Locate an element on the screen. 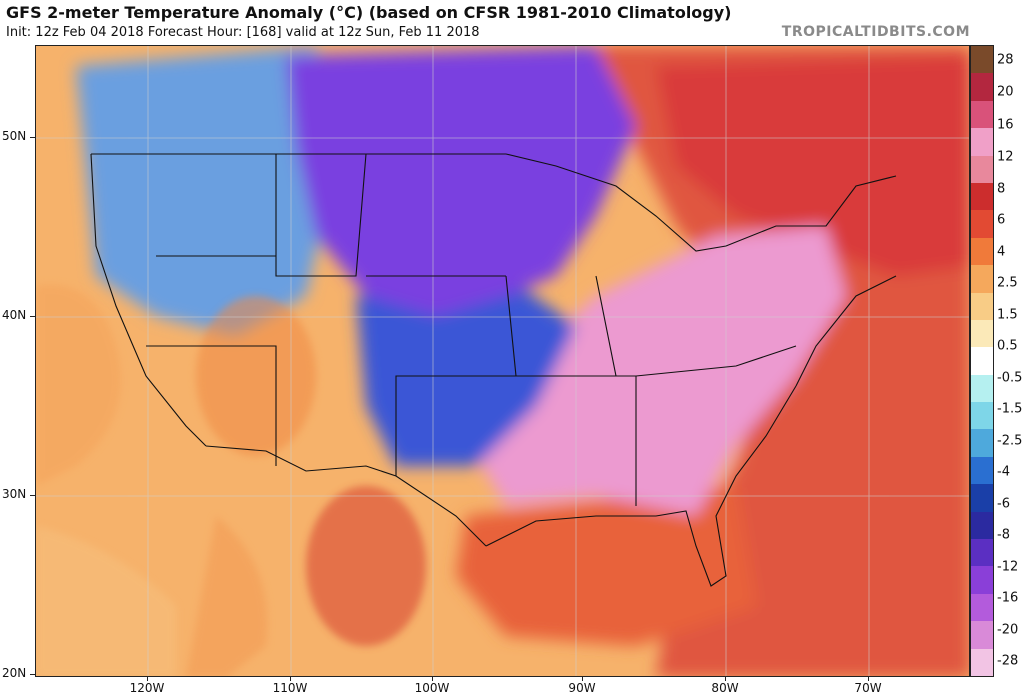  lat-tick-30n is located at coordinates (32, 495).